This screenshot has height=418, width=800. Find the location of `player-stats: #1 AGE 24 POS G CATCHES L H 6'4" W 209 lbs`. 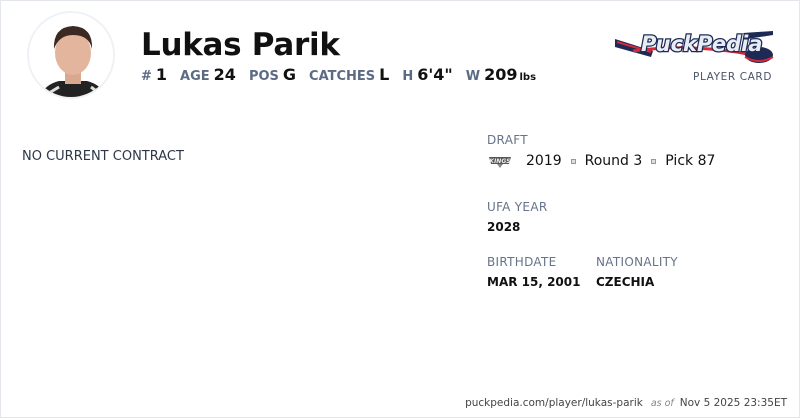

player-stats: #1 AGE 24 POS G CATCHES L H 6'4" W 209 lbs is located at coordinates (338, 74).